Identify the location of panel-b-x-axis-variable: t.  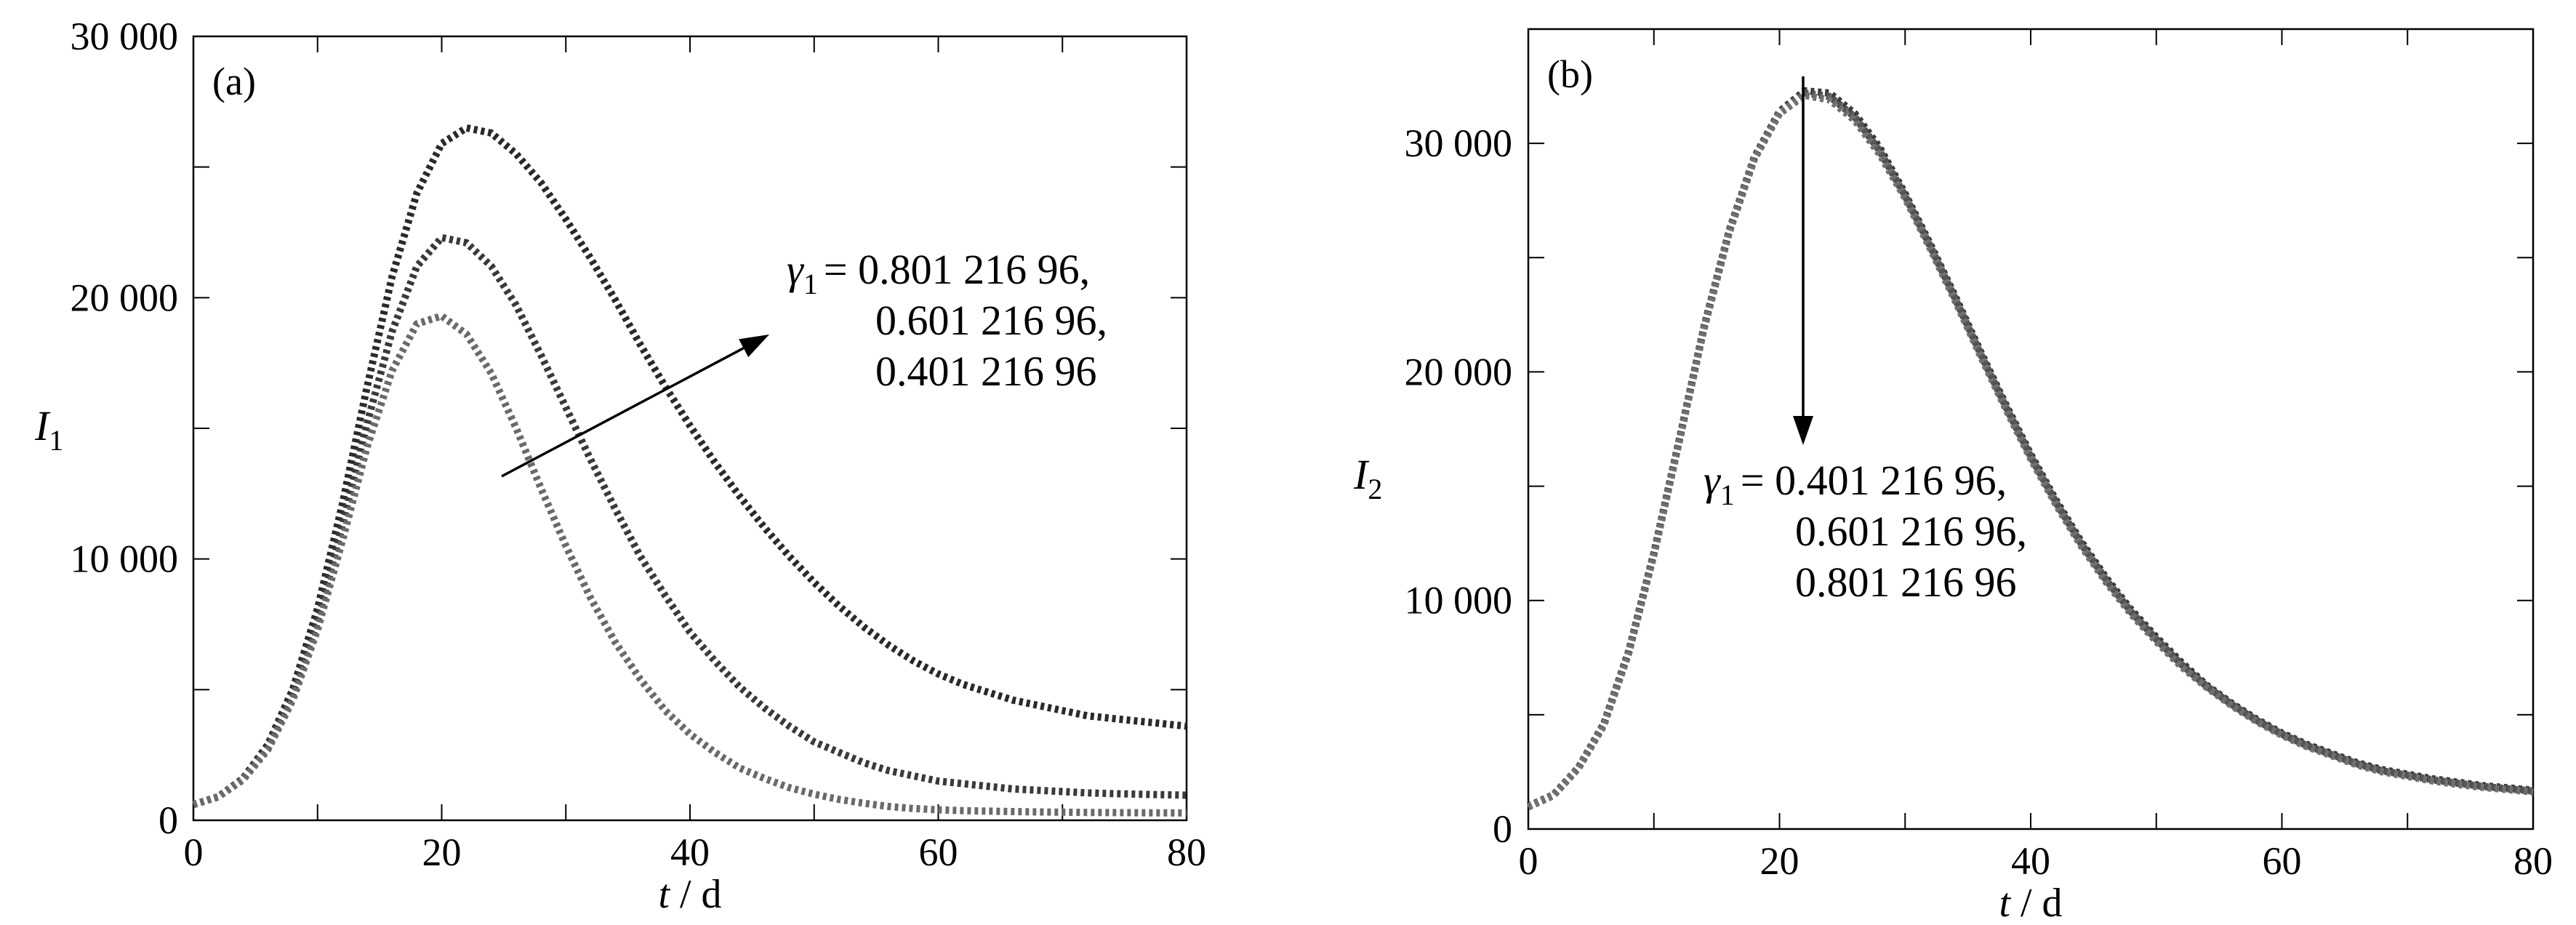
(2005, 903).